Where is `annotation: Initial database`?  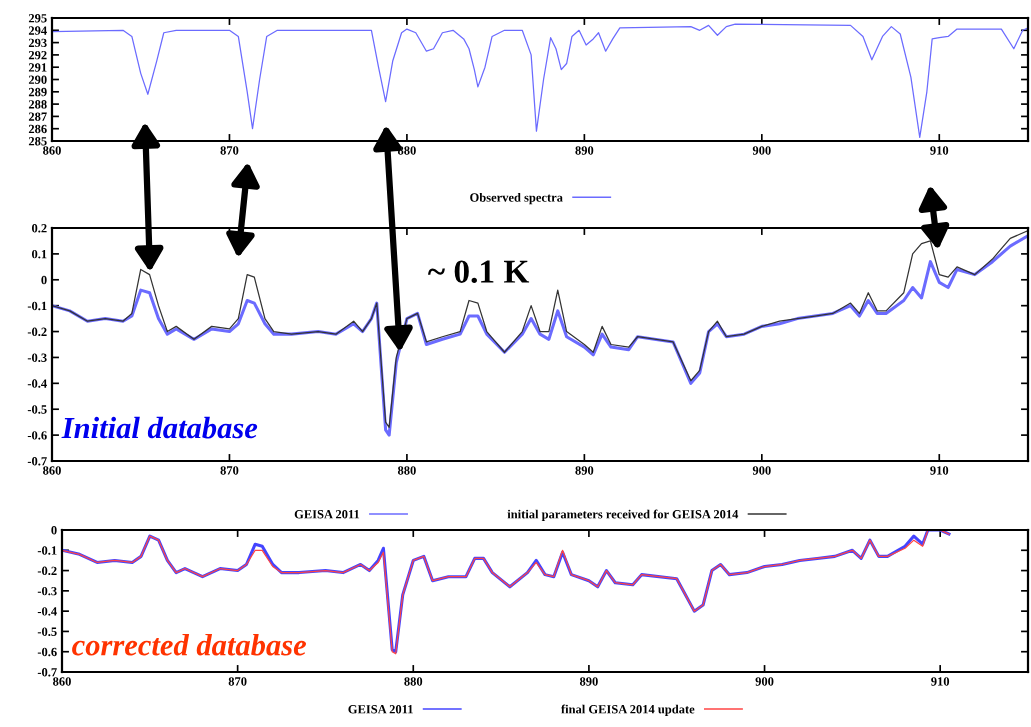
annotation: Initial database is located at coordinates (159, 427).